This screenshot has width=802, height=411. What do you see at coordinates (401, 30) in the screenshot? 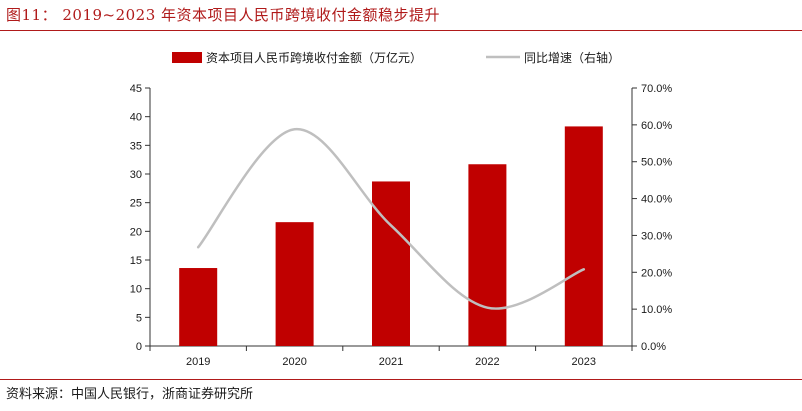
I see `title-divider` at bounding box center [401, 30].